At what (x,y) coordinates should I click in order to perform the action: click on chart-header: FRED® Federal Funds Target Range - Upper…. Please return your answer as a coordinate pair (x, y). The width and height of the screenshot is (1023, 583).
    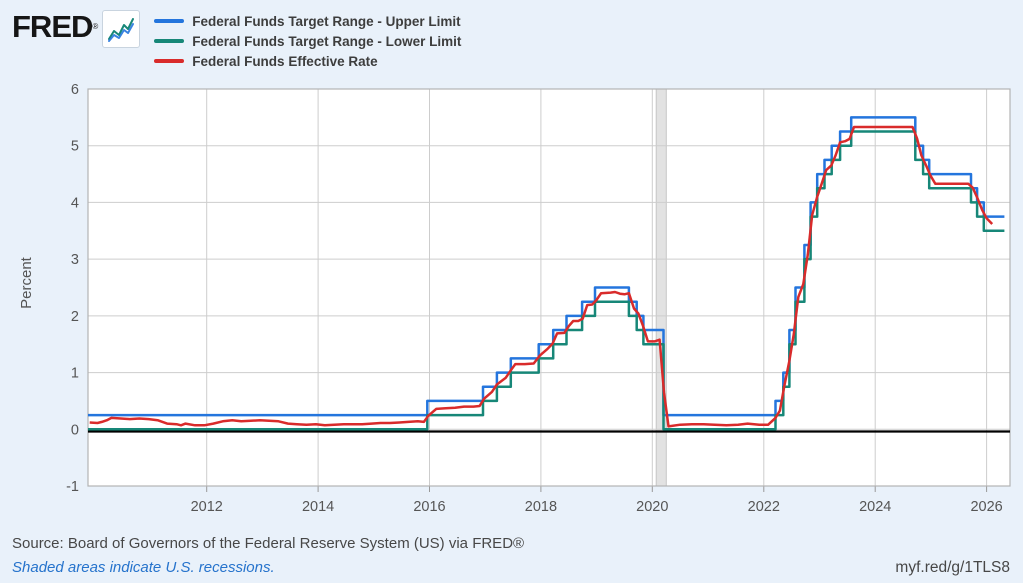
    Looking at the image, I should click on (236, 40).